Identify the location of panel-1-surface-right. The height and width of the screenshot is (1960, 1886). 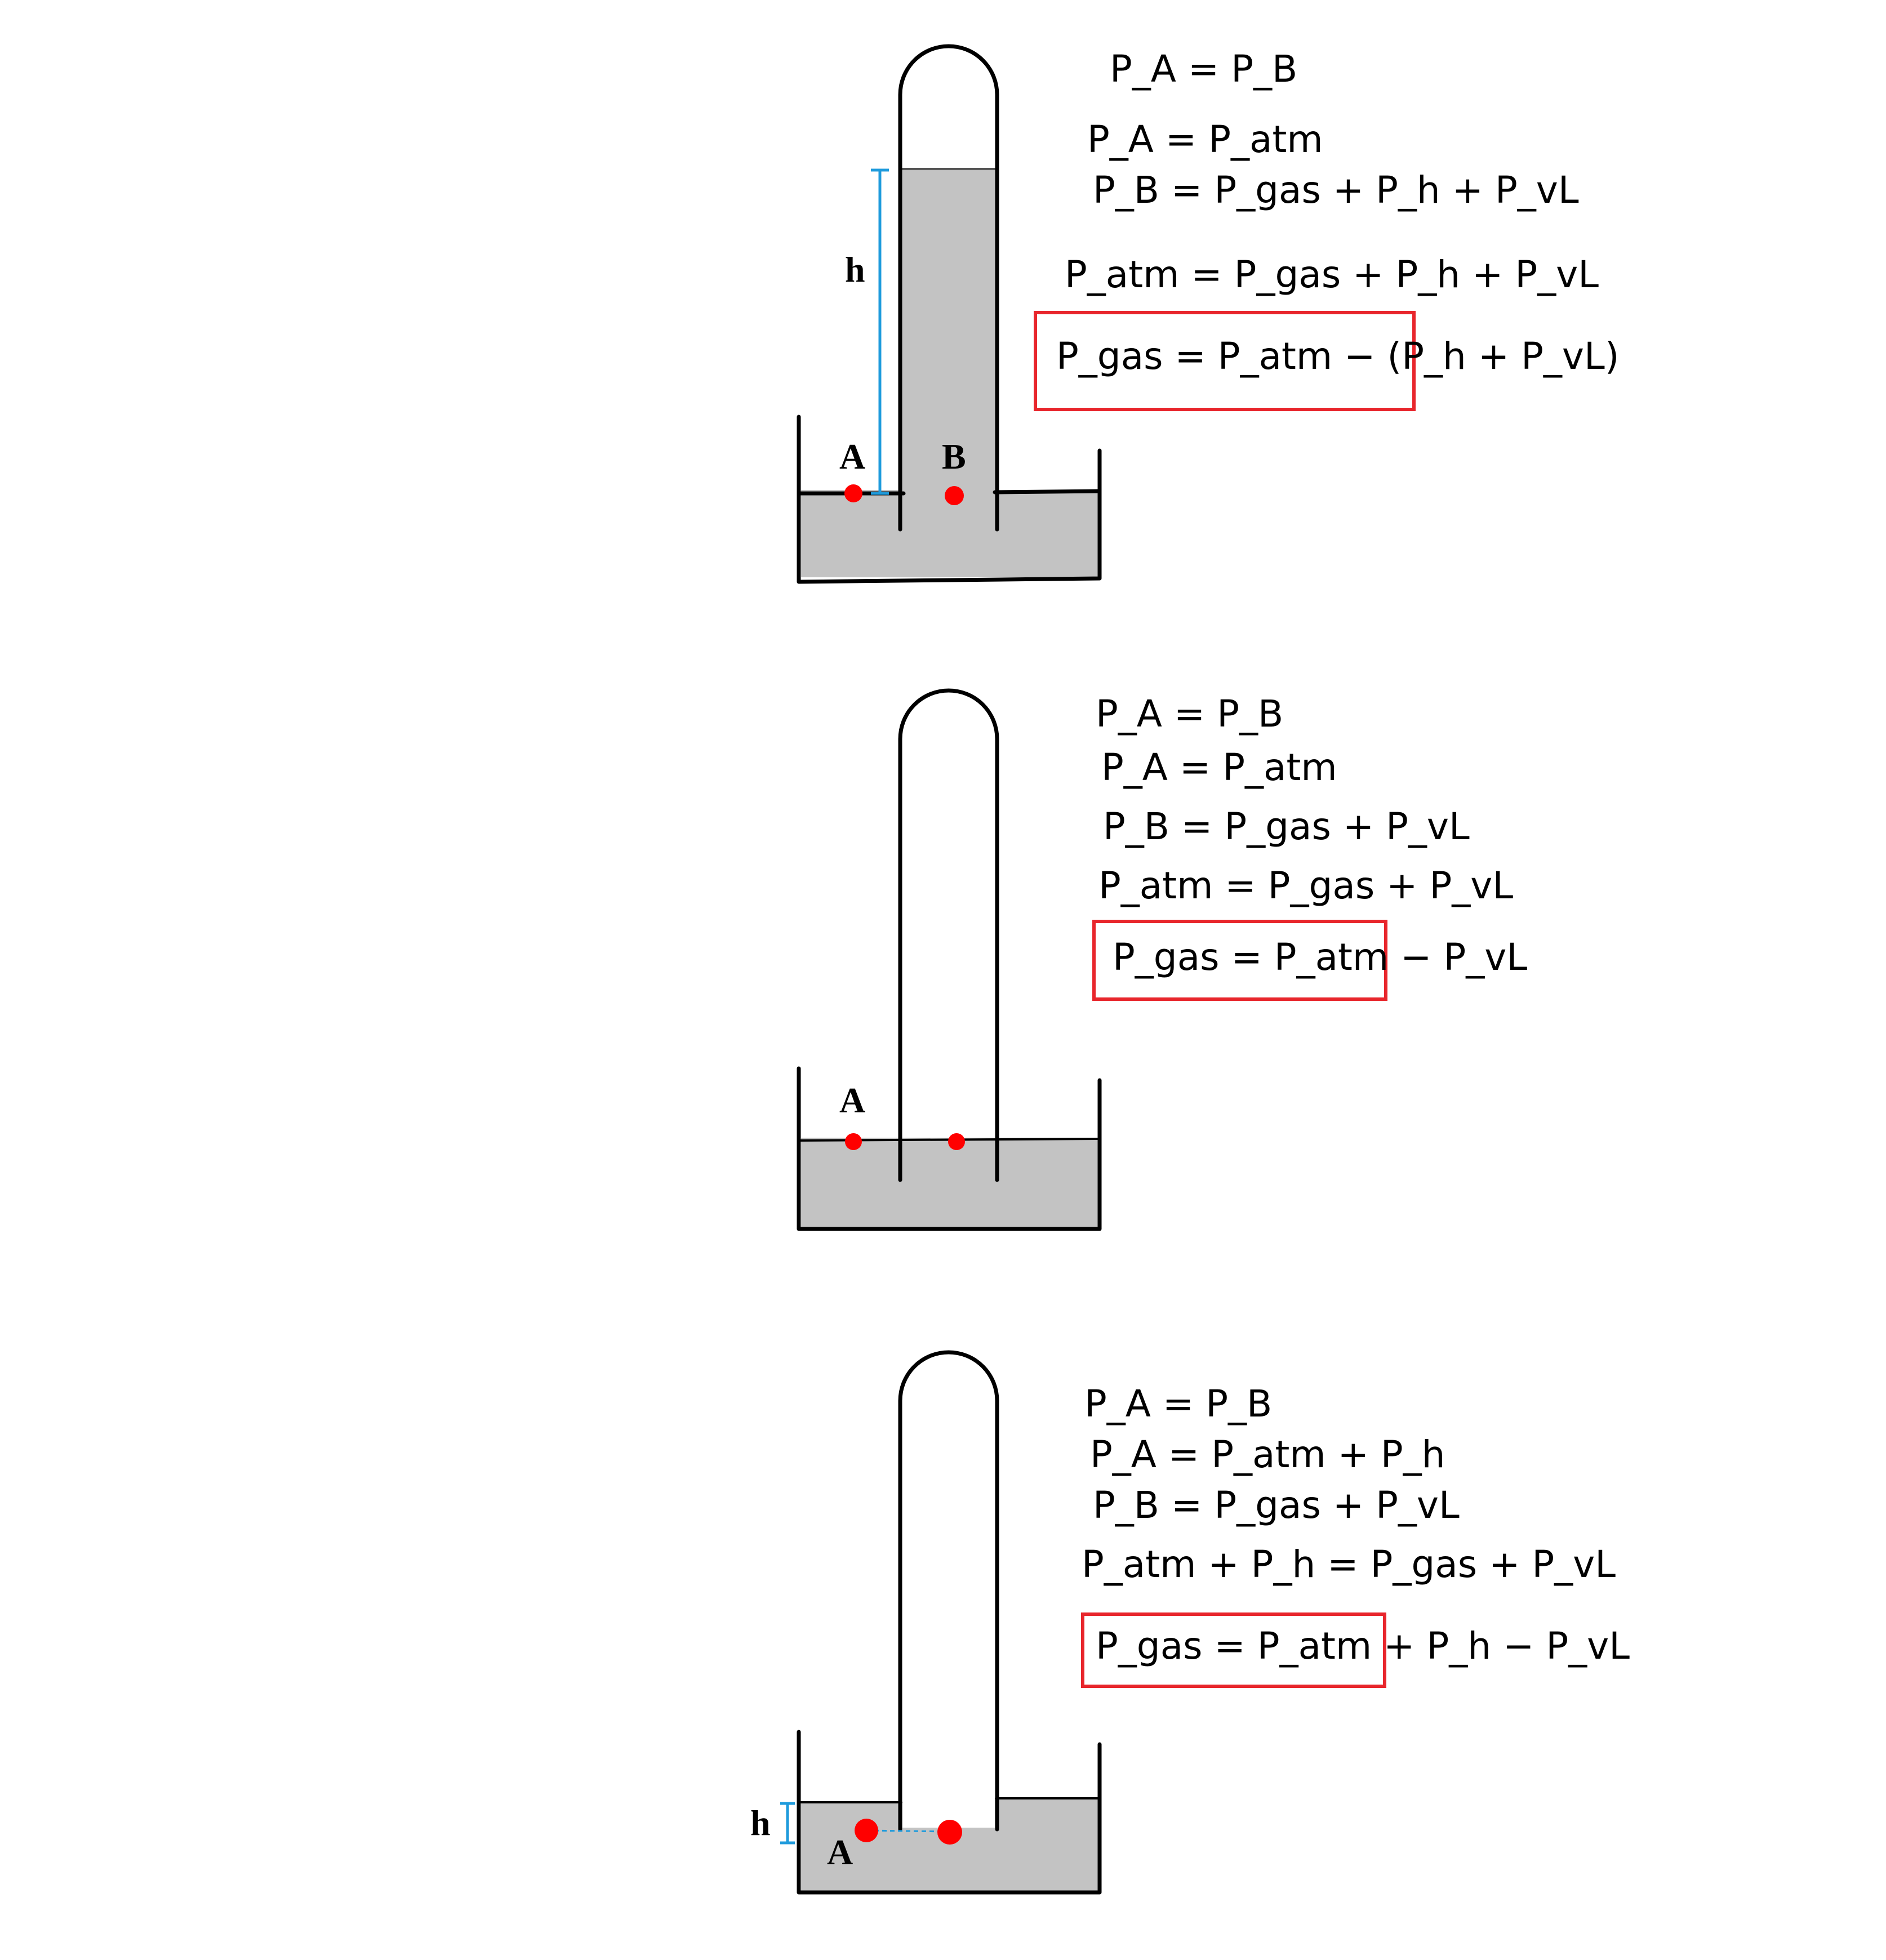
(1047, 492).